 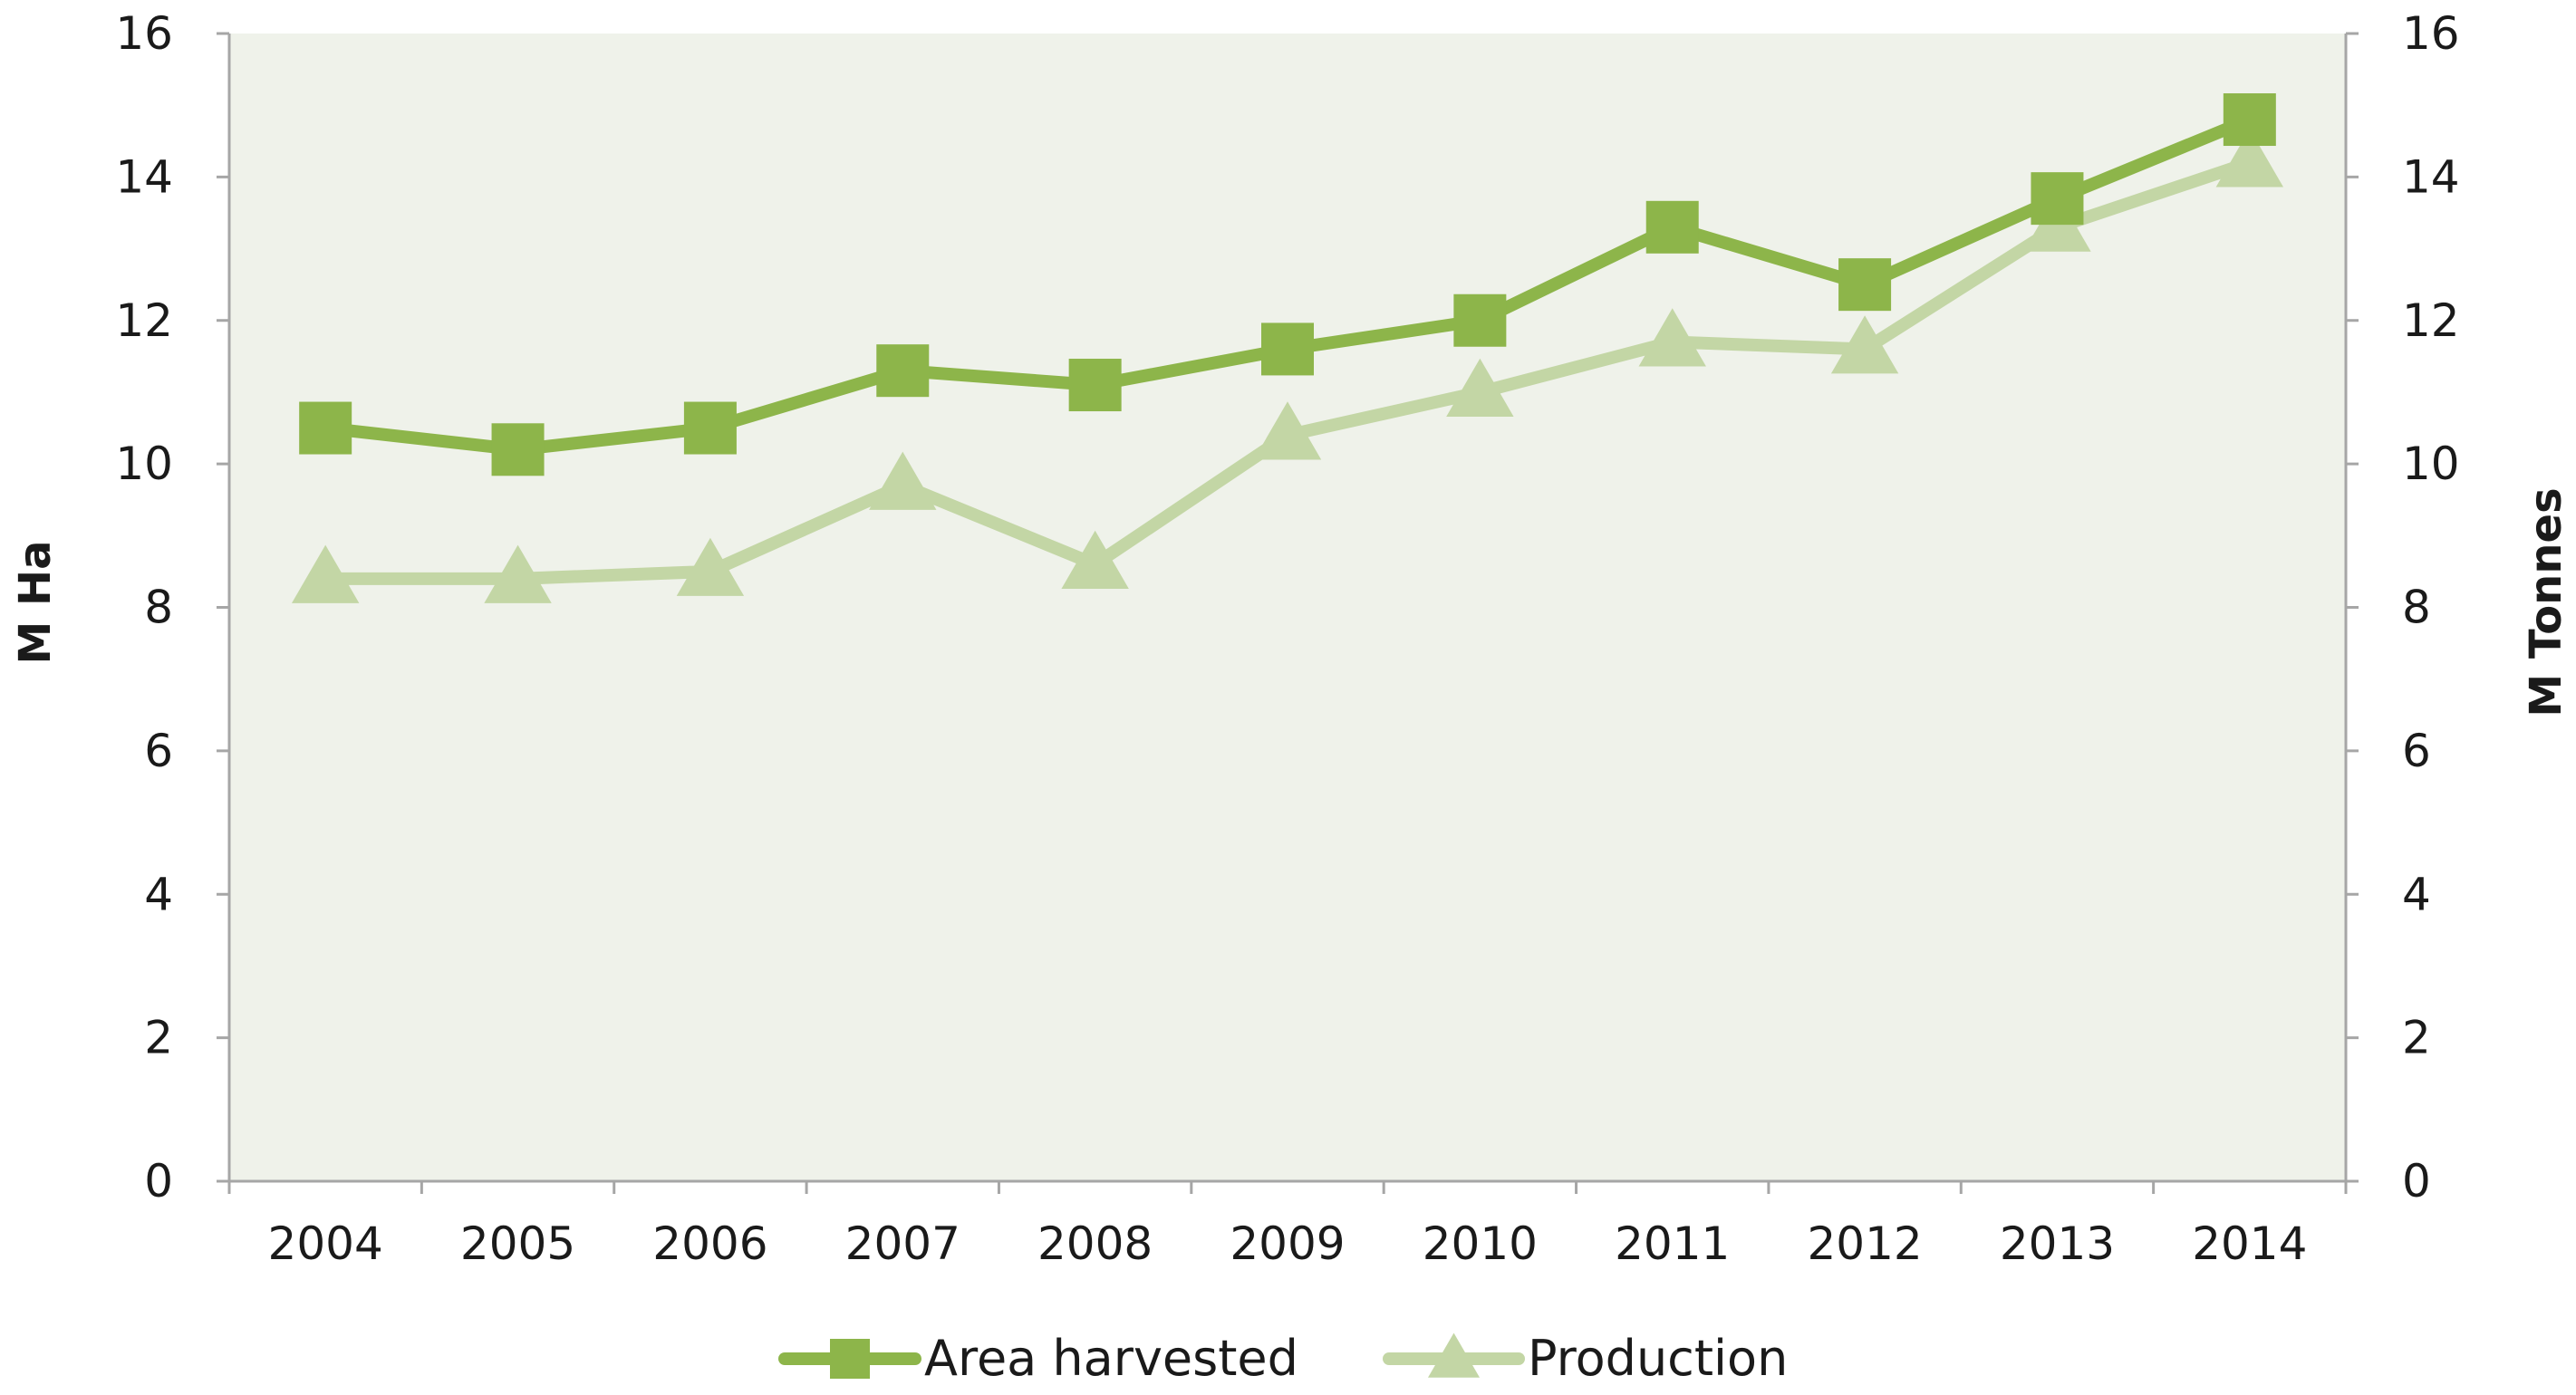 I want to click on right-tick-label: 4, so click(x=2416, y=894).